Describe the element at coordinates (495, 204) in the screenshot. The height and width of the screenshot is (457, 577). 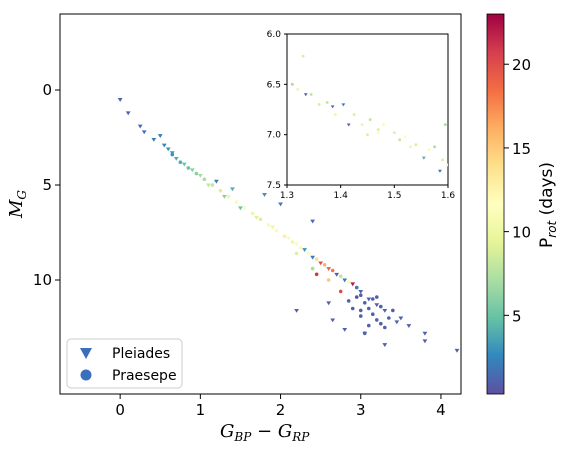
I see `colorbar` at that location.